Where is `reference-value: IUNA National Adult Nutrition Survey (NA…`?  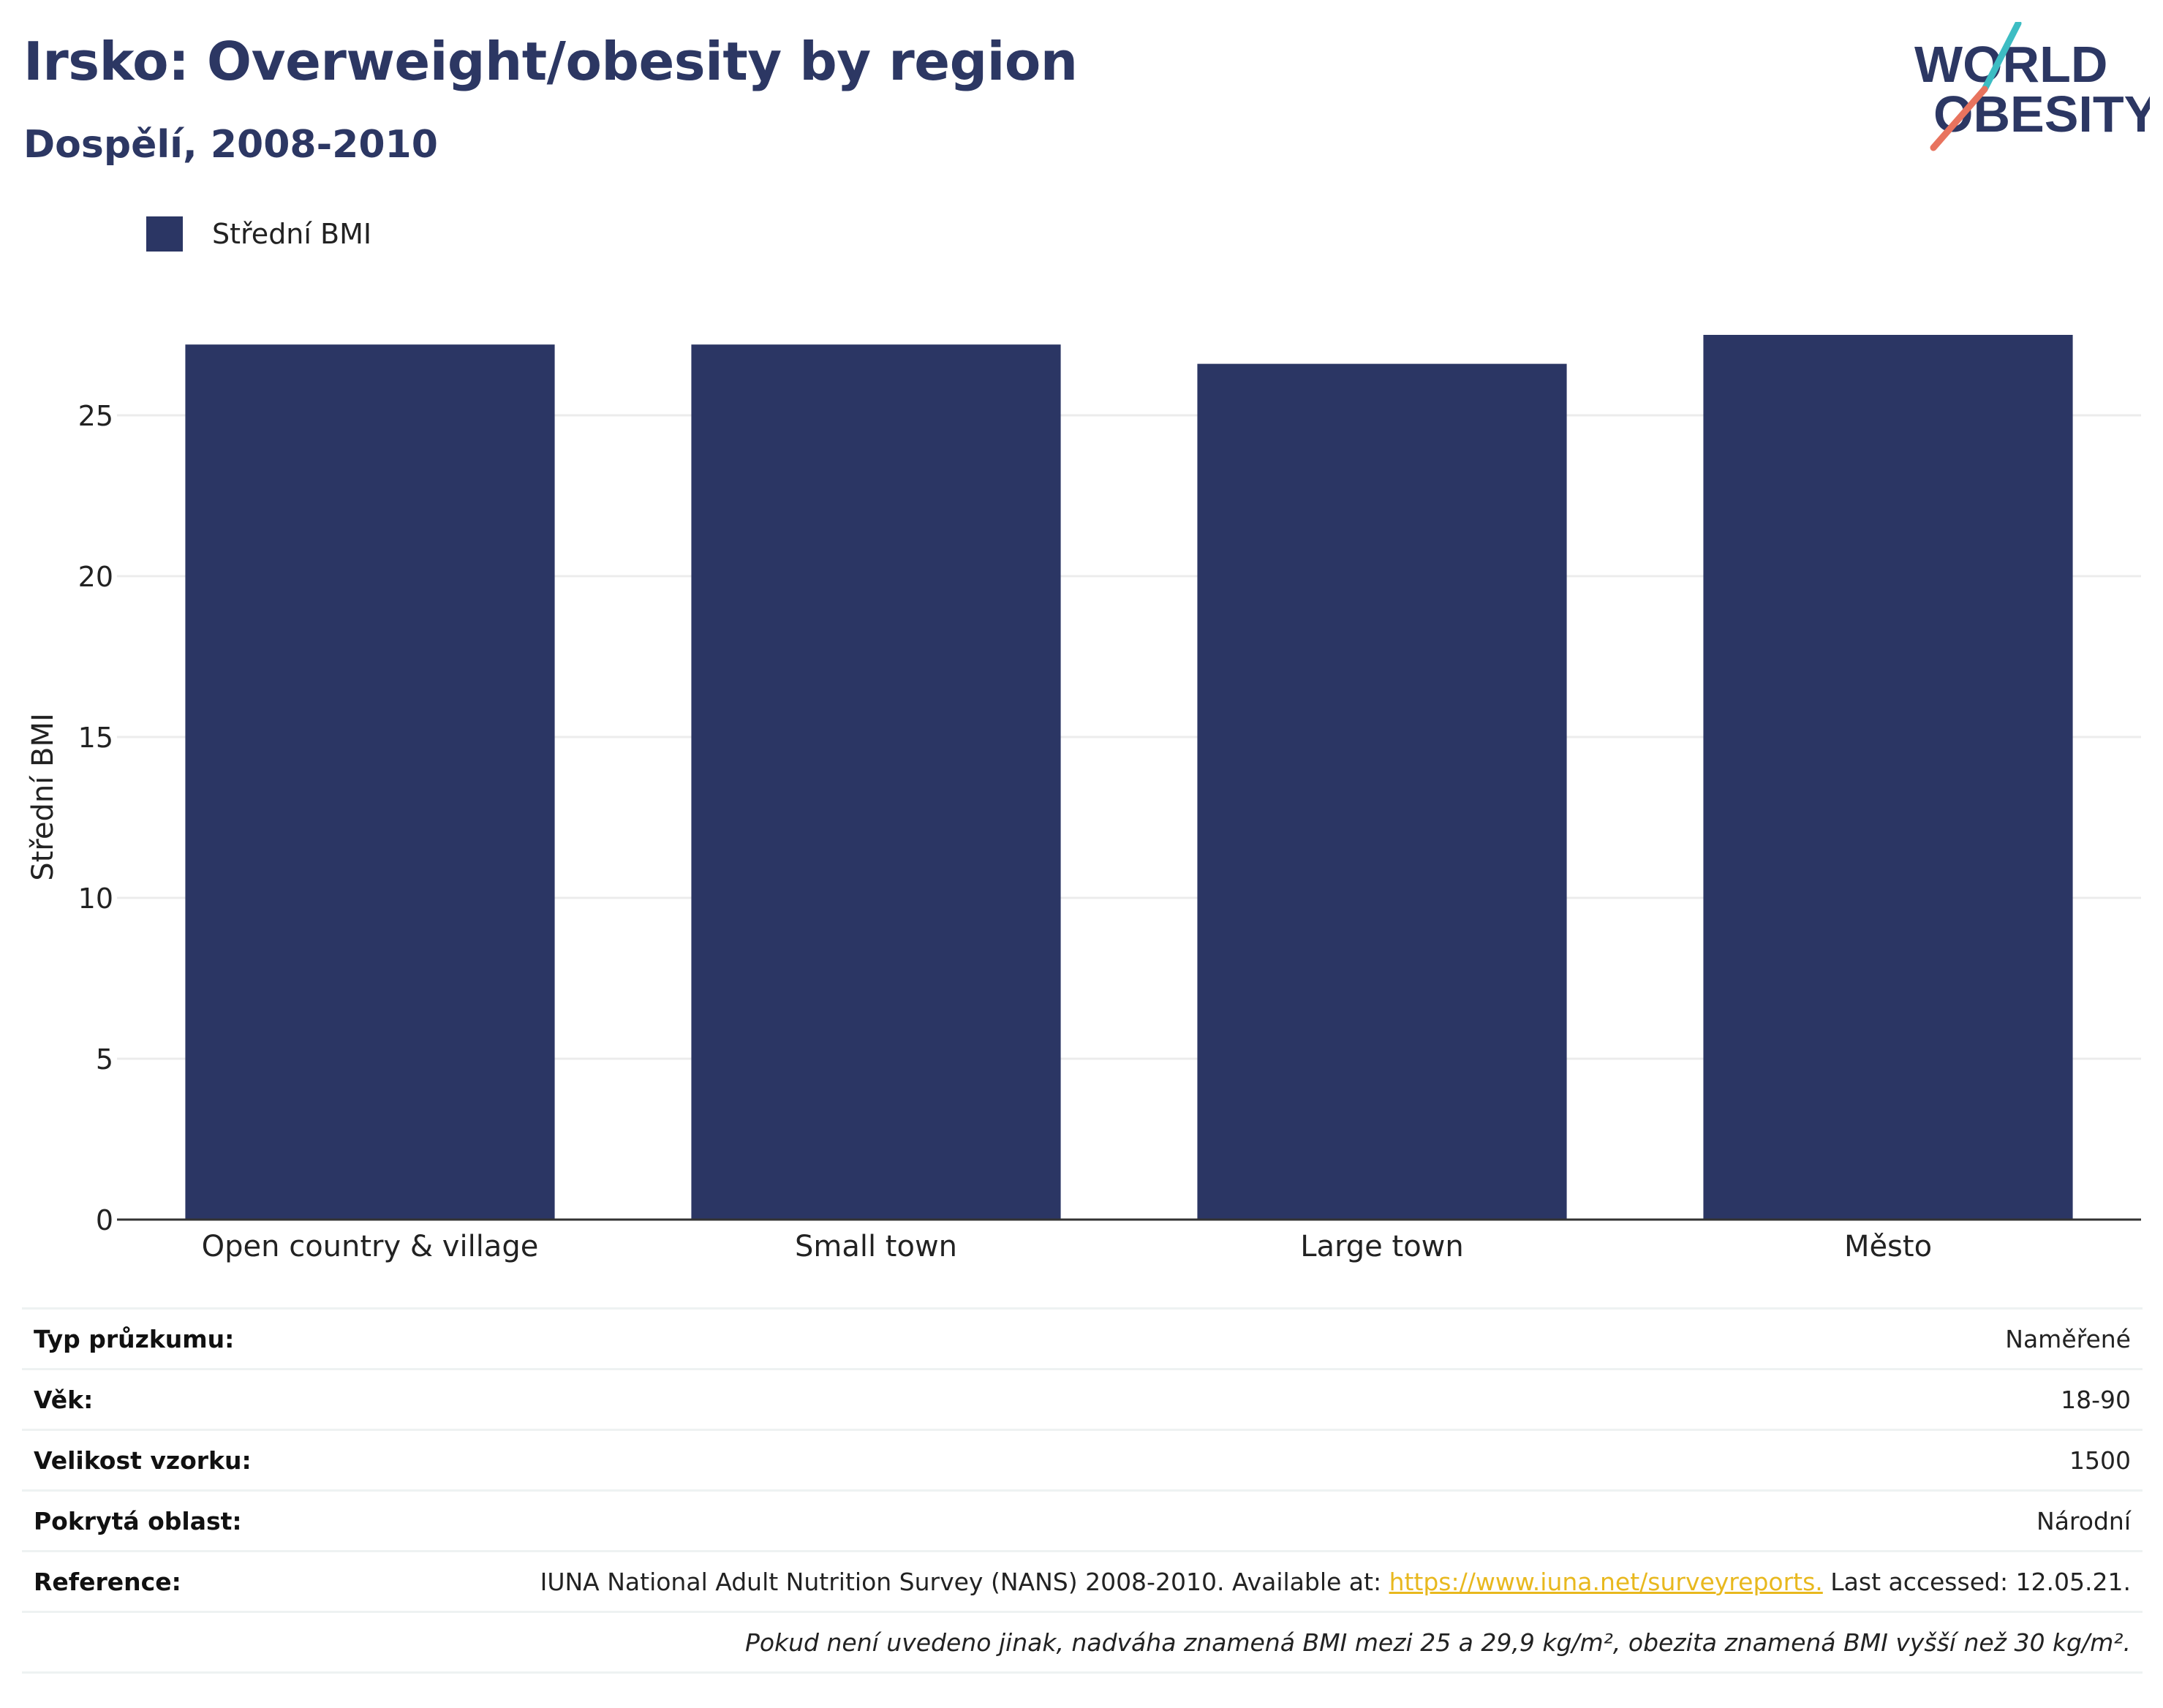
reference-value: IUNA National Adult Nutrition Survey (NA… is located at coordinates (1220, 1582).